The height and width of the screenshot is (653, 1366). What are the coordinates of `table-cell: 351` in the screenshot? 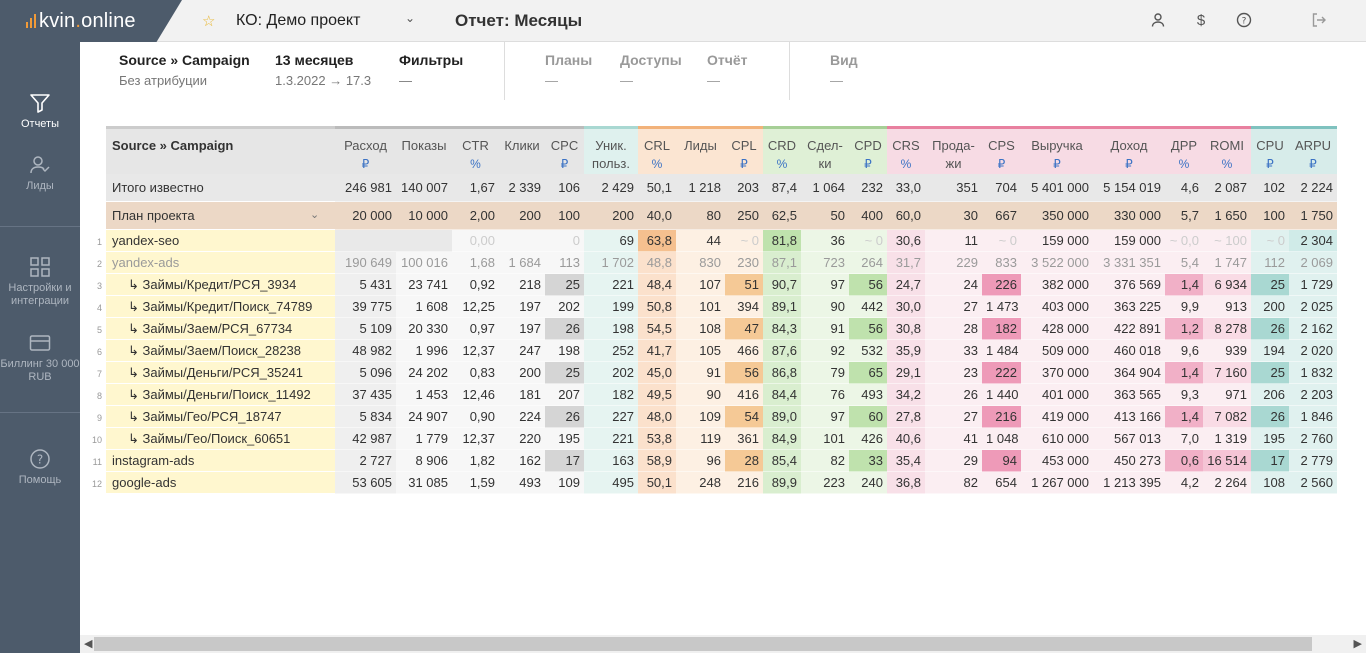 It's located at (953, 187).